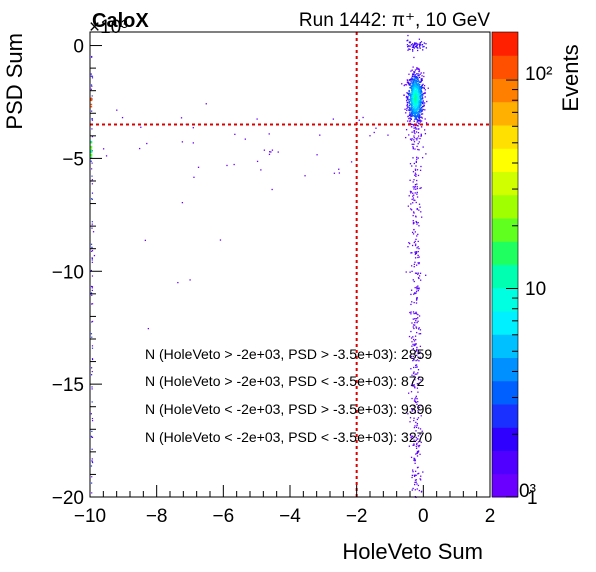  I want to click on x-tick-label: 0, so click(423, 516).